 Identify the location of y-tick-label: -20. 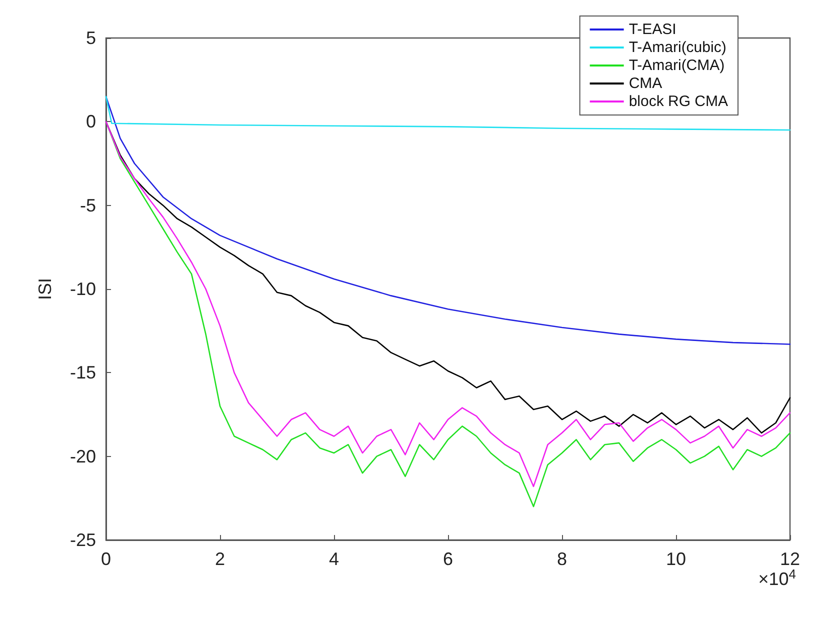
(83, 456).